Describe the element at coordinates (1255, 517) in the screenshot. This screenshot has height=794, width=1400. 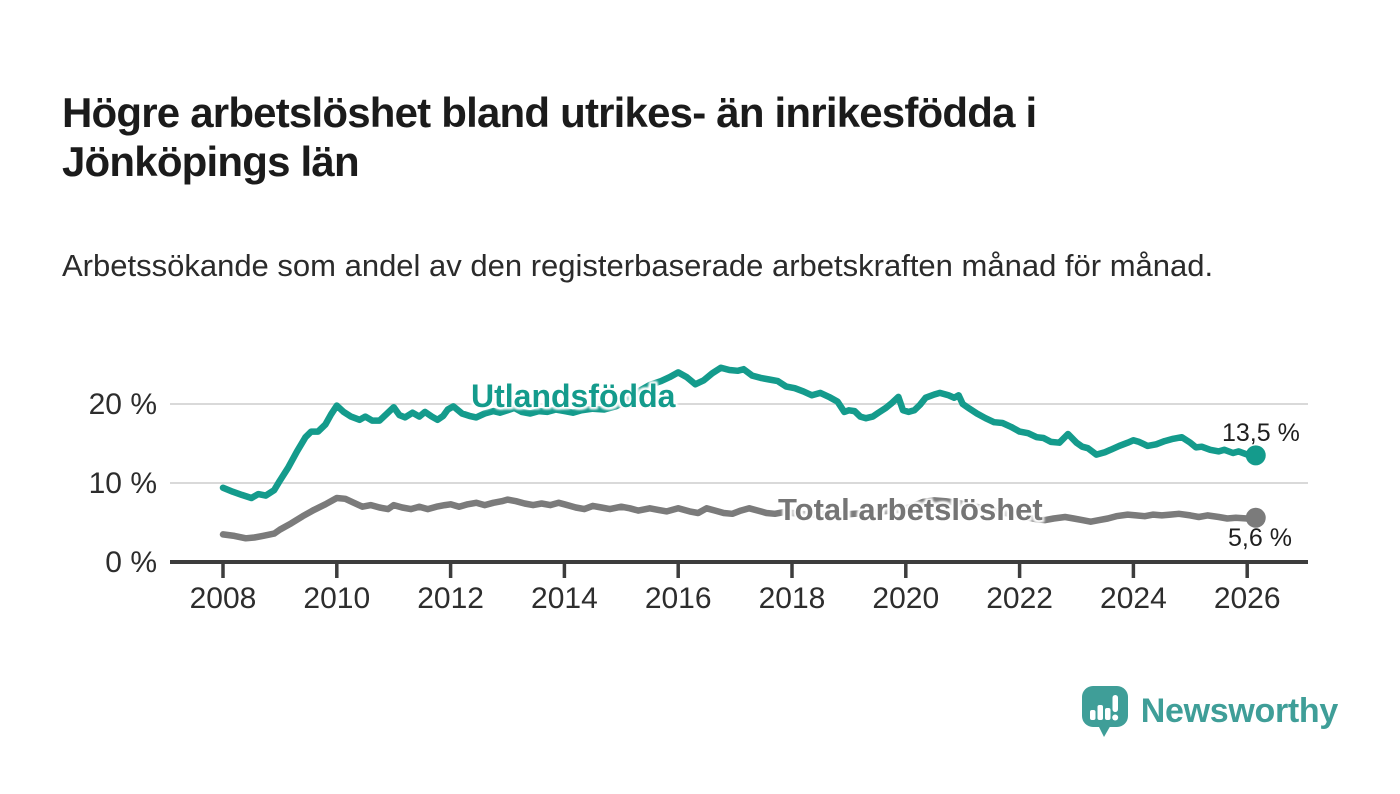
I see `series-end-dot-total-arbetsl-shet` at that location.